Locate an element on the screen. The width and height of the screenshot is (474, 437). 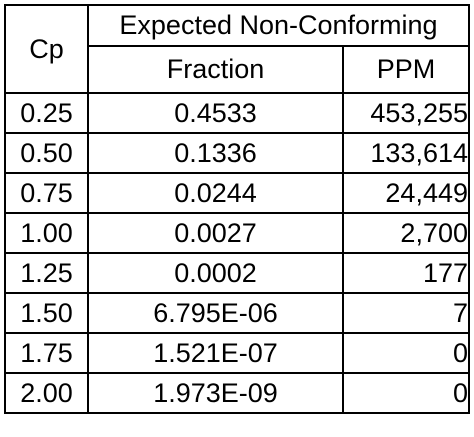
table-row: 1.00 0.0027 2,700 is located at coordinates (237, 233).